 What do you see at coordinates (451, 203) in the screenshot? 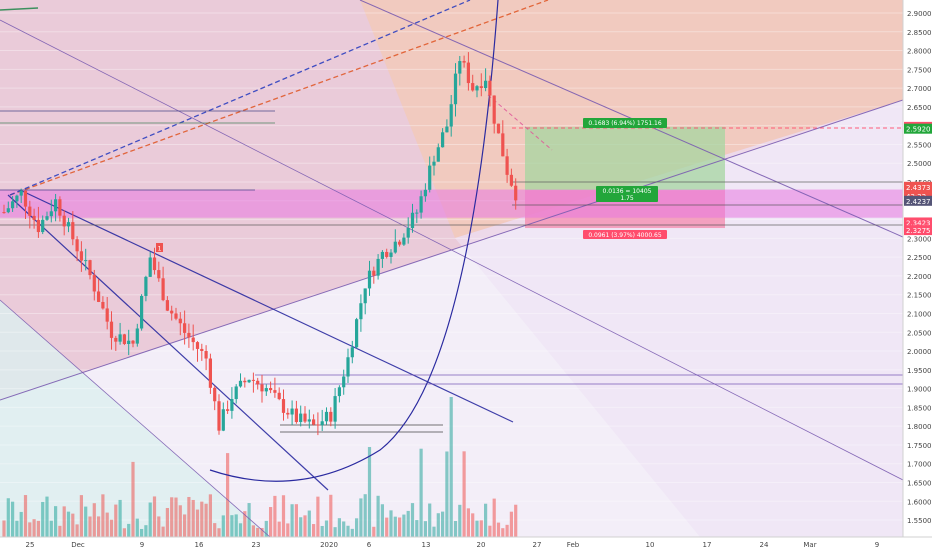
I see `support-zone` at bounding box center [451, 203].